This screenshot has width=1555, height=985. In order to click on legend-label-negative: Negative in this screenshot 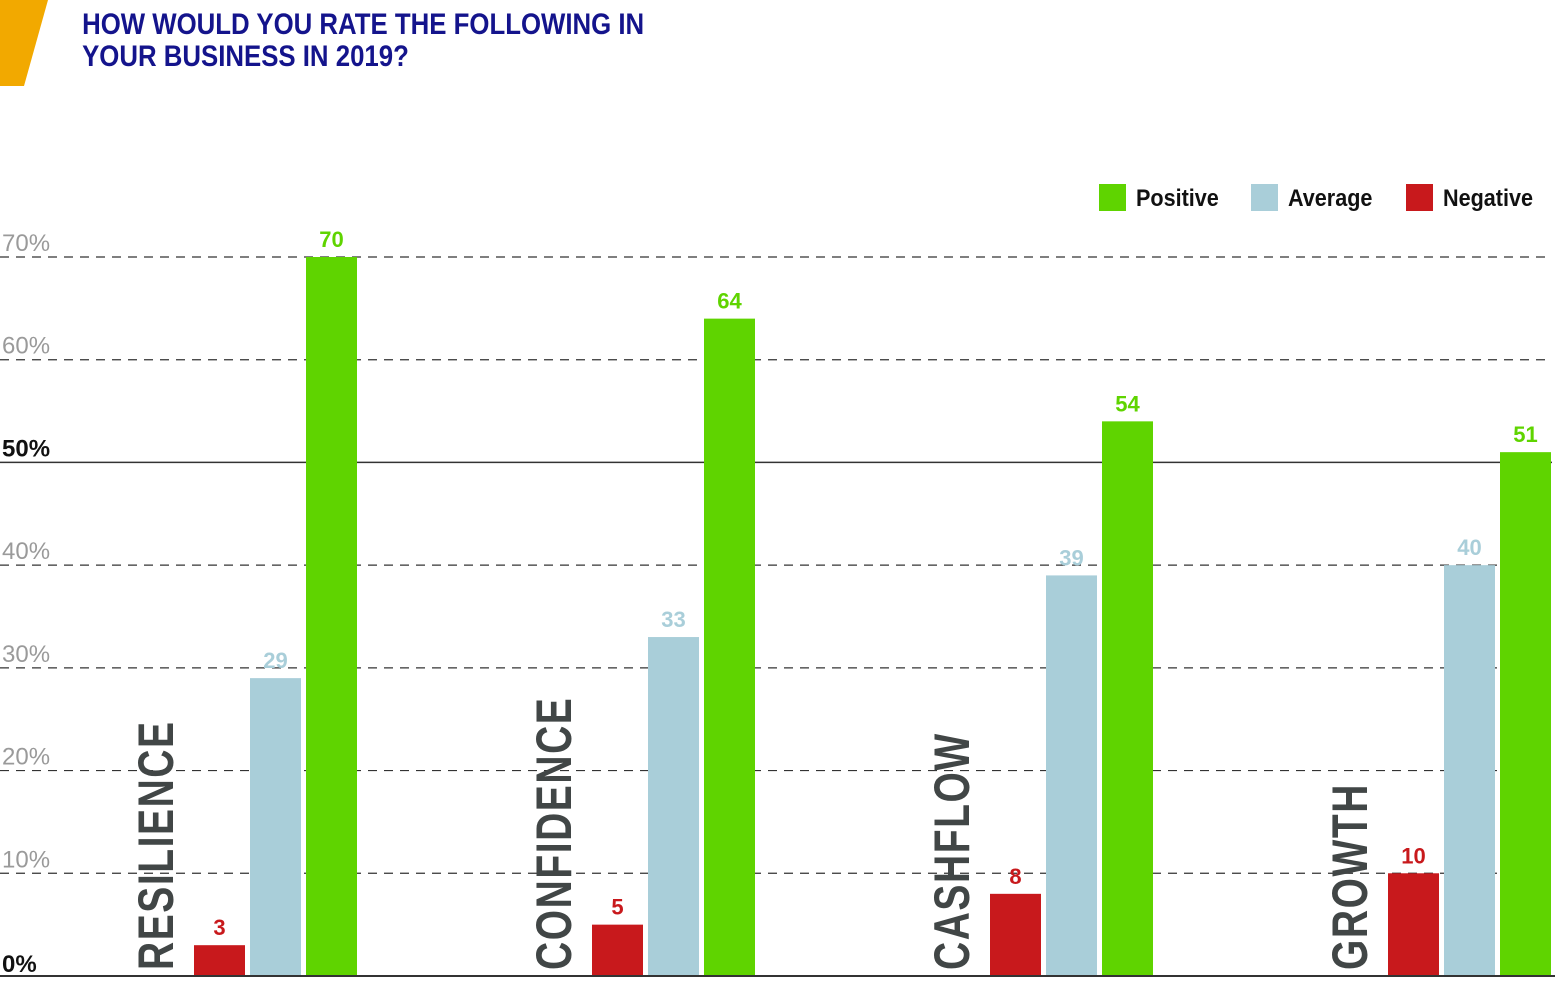, I will do `click(1488, 197)`.